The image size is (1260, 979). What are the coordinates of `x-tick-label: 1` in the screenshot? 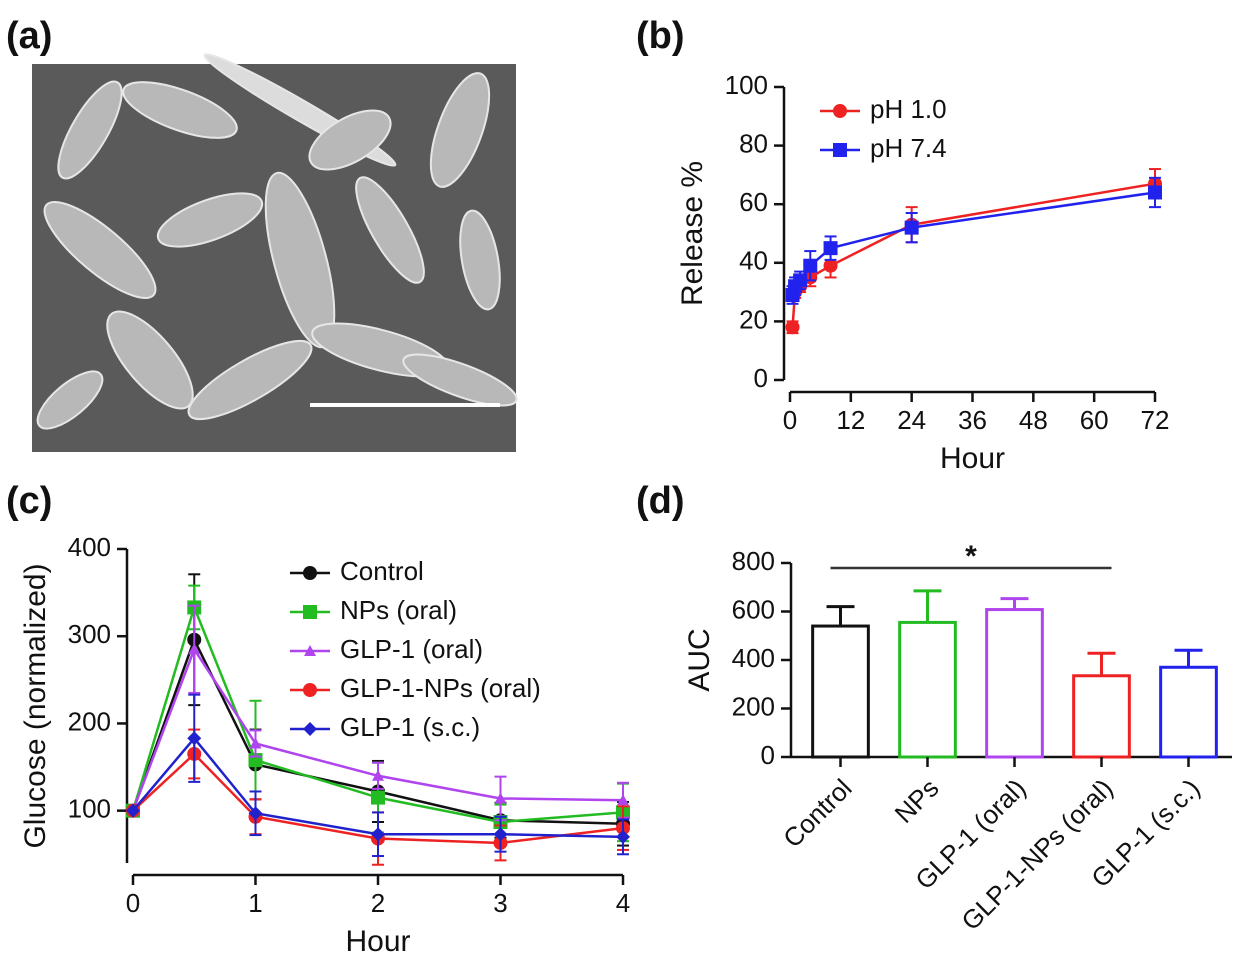 It's located at (255, 903).